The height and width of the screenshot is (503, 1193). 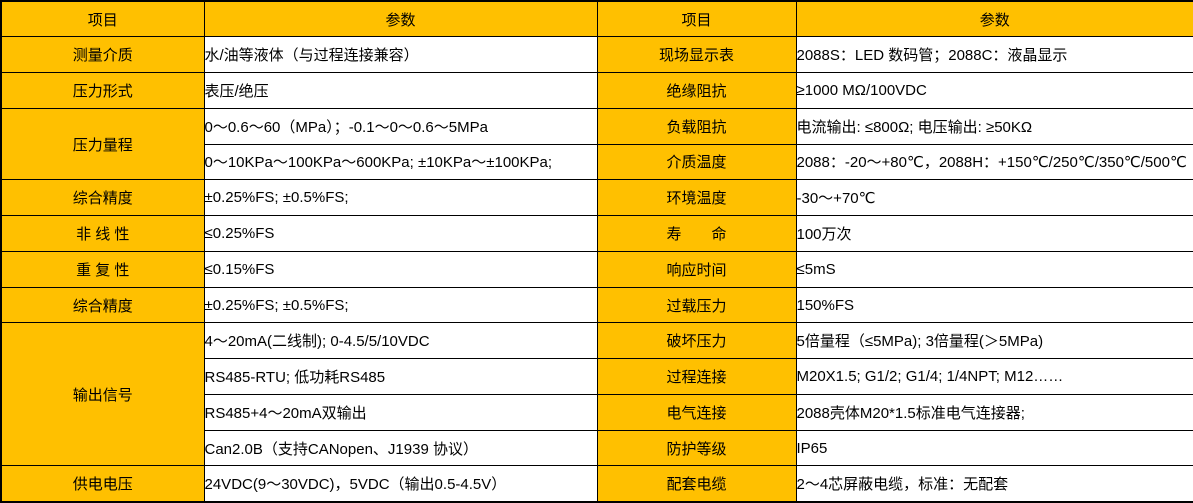 I want to click on table-row: 综合精度 ±0.25%FS; ±0.5%FS; 过载压力 150%FS, so click(x=596, y=305).